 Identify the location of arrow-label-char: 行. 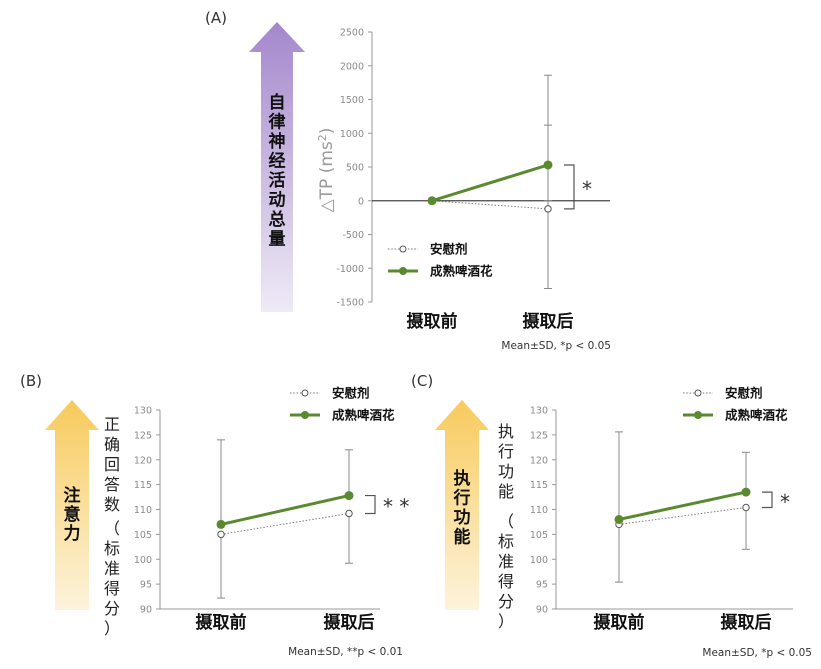
(462, 498).